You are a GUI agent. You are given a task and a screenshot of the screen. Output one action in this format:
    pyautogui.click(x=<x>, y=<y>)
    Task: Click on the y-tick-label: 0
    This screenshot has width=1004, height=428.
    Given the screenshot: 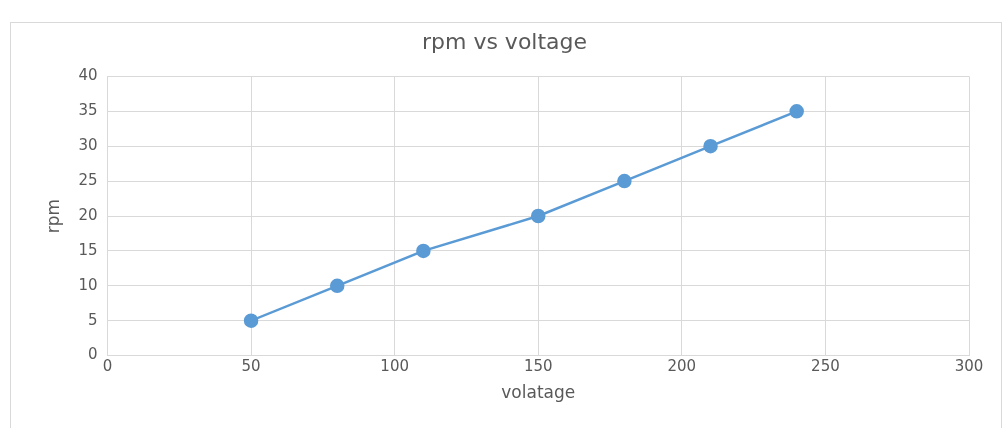 What is the action you would take?
    pyautogui.click(x=92, y=354)
    